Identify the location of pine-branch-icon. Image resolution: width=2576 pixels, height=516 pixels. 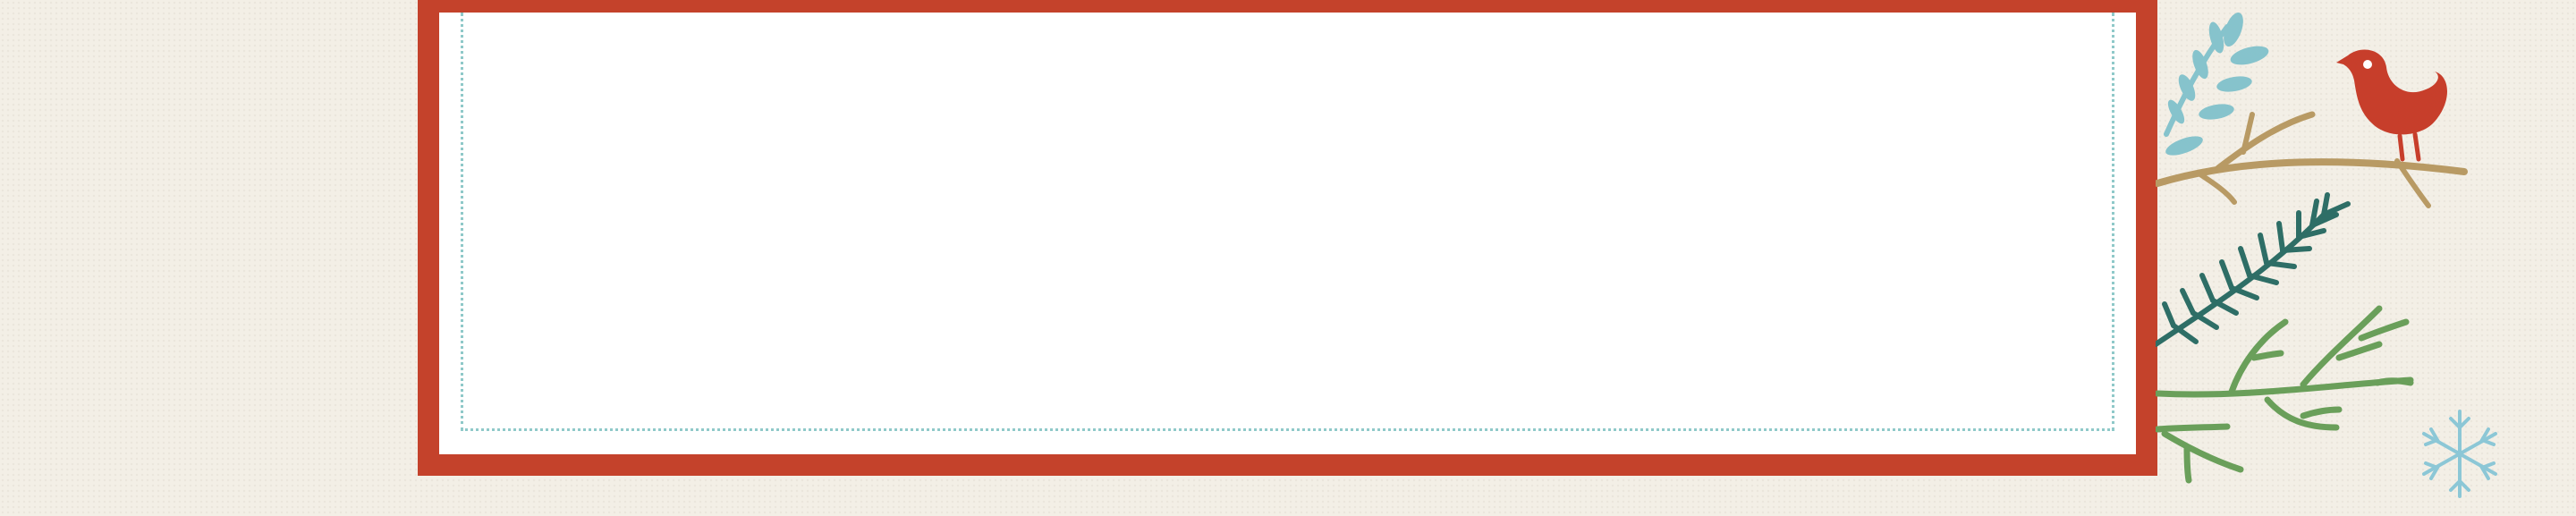
(2253, 269).